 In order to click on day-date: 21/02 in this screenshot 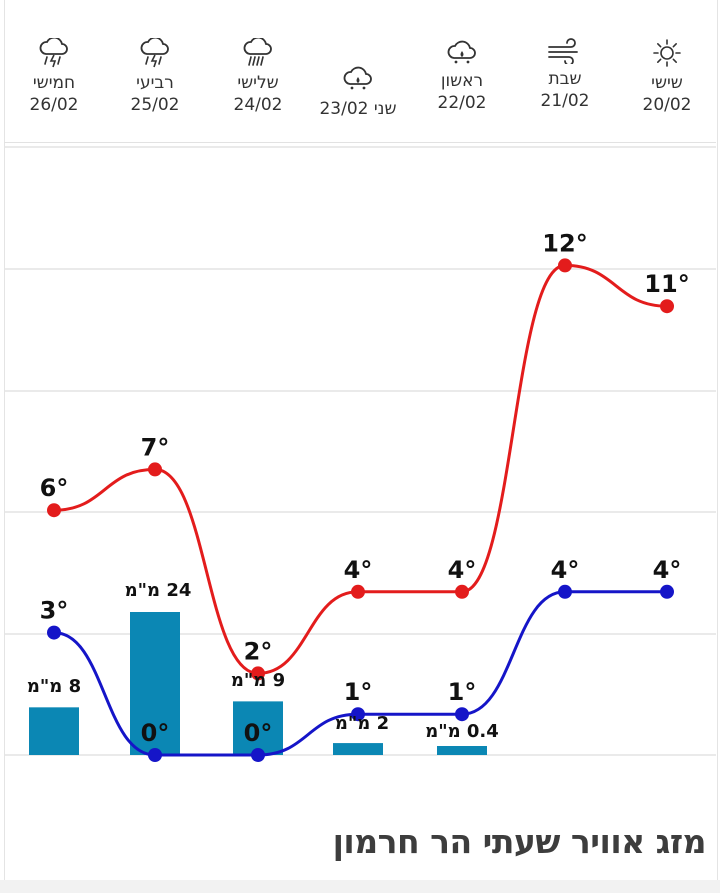, I will do `click(565, 101)`.